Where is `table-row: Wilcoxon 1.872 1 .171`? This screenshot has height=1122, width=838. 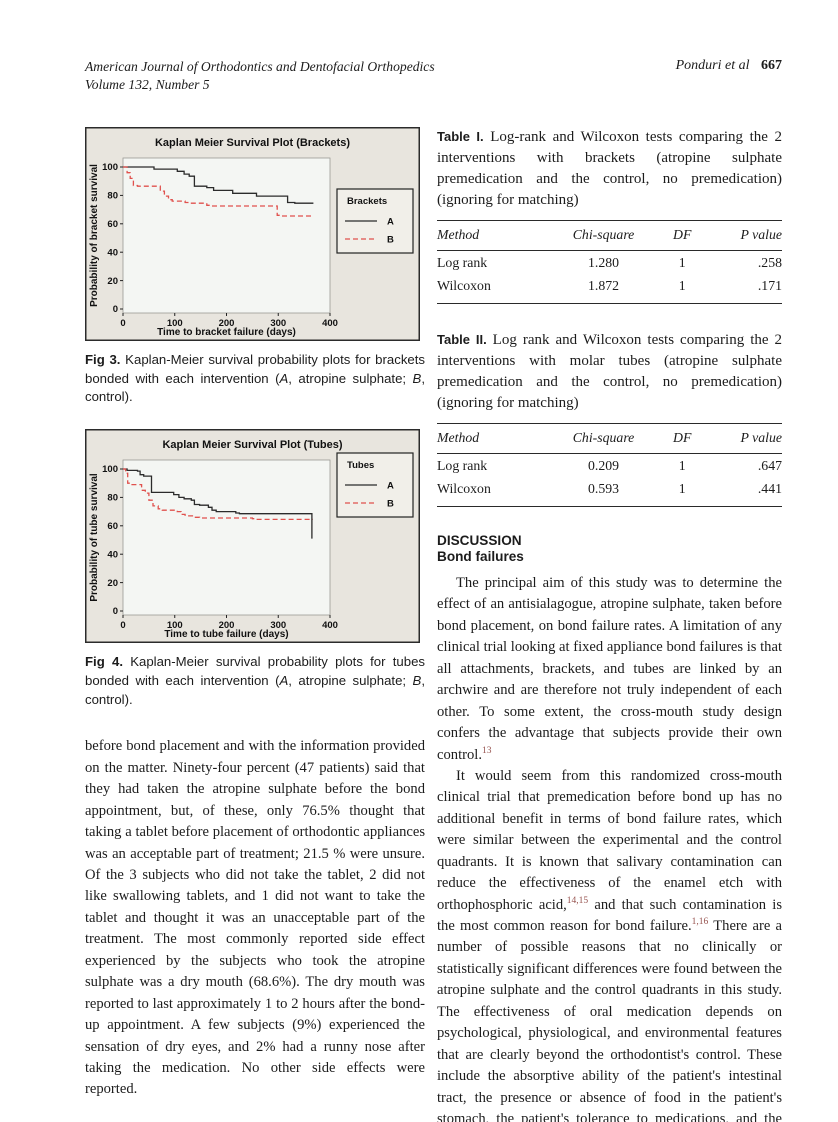
table-row: Wilcoxon 1.872 1 .171 is located at coordinates (609, 289).